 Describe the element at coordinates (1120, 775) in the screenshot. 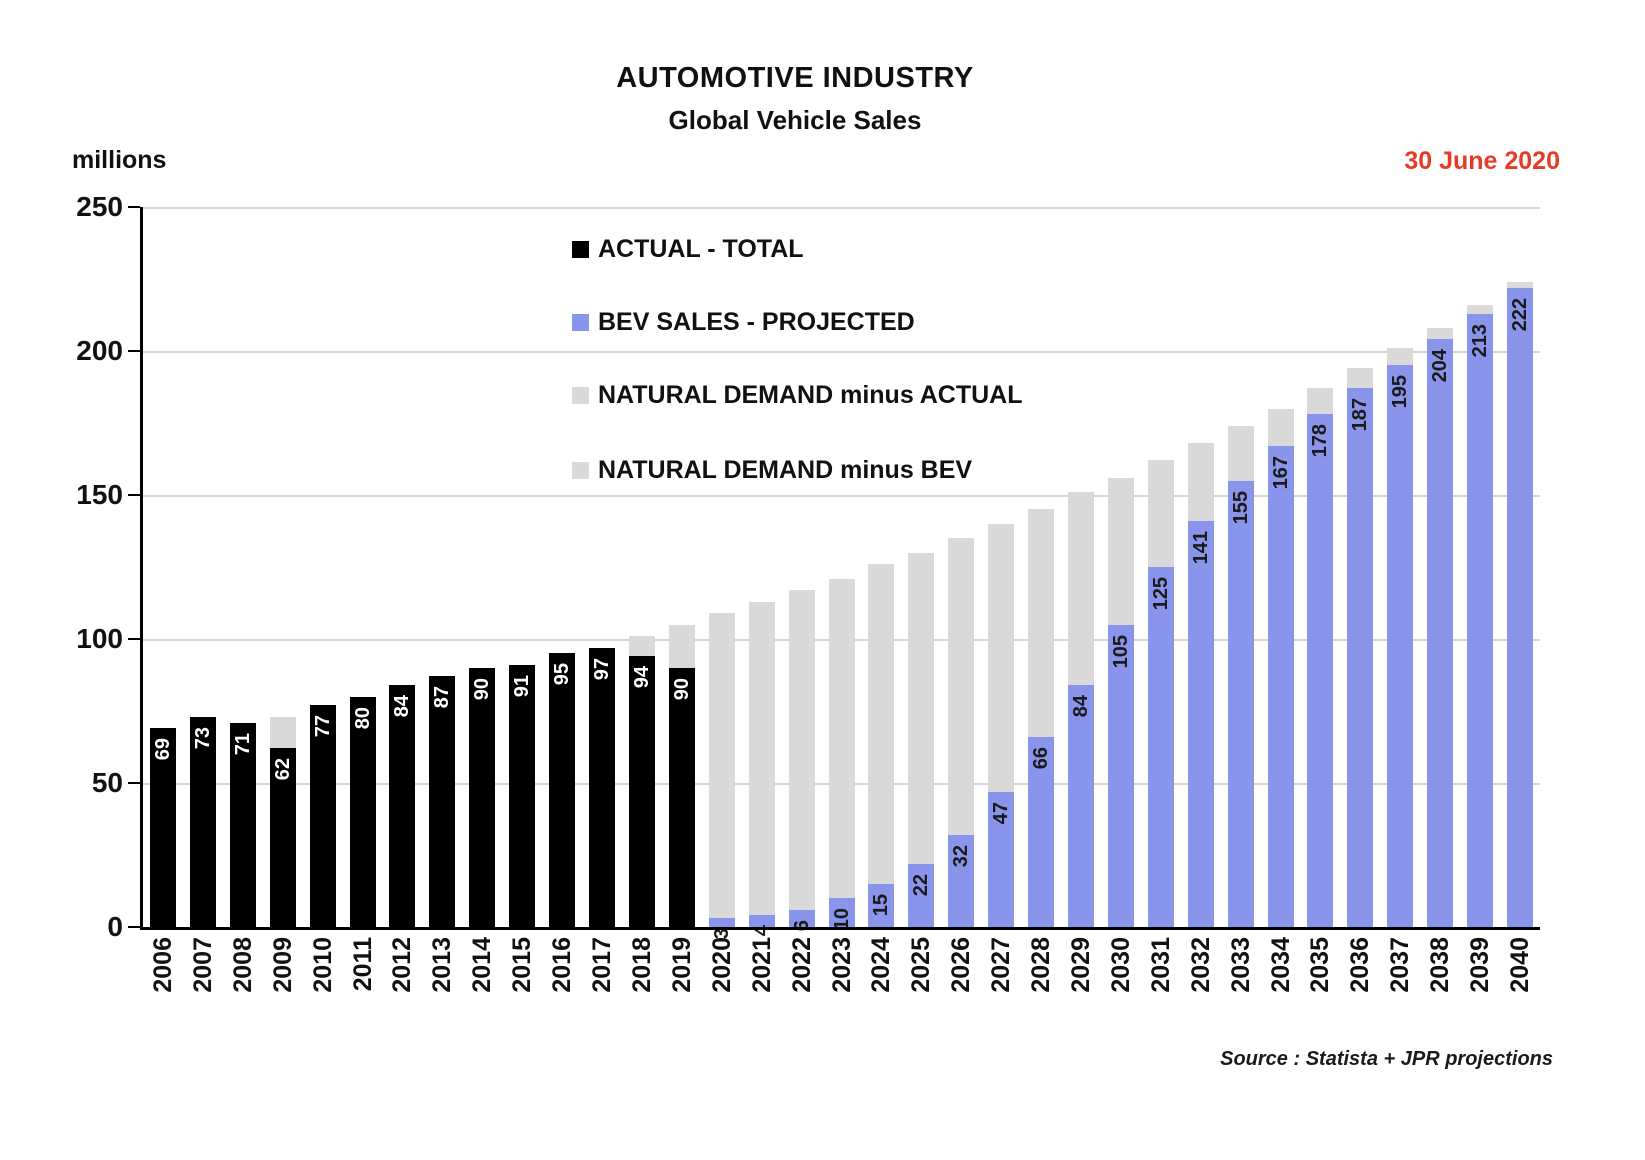

I see `bar-bev-2030` at that location.